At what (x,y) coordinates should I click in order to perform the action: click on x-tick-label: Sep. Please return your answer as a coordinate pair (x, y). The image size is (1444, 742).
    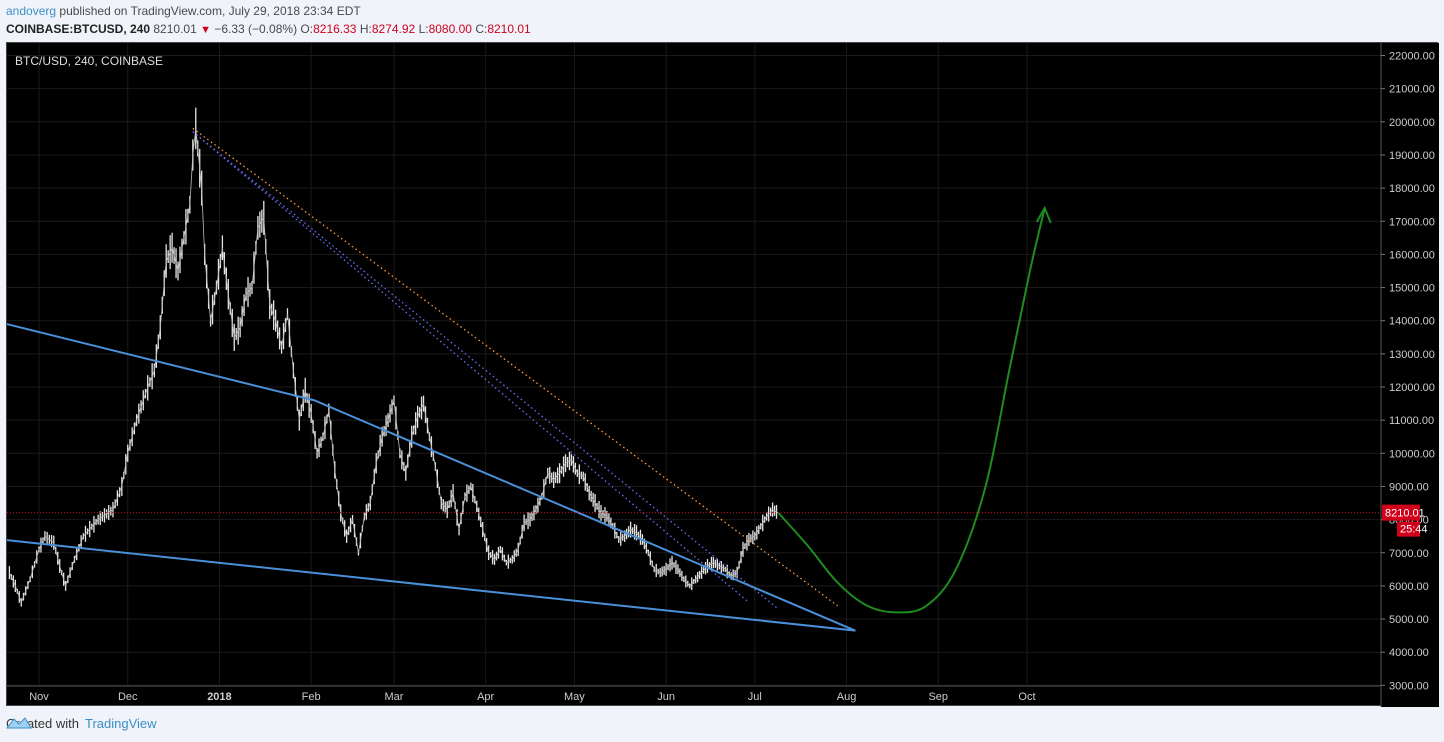
    Looking at the image, I should click on (938, 697).